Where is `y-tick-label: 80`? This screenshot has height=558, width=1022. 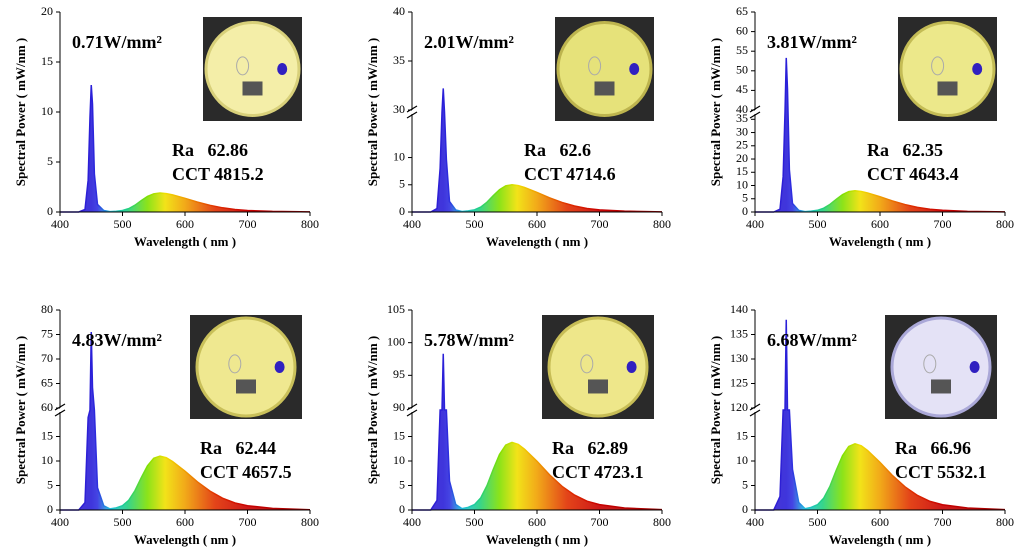
y-tick-label: 80 is located at coordinates (47, 309).